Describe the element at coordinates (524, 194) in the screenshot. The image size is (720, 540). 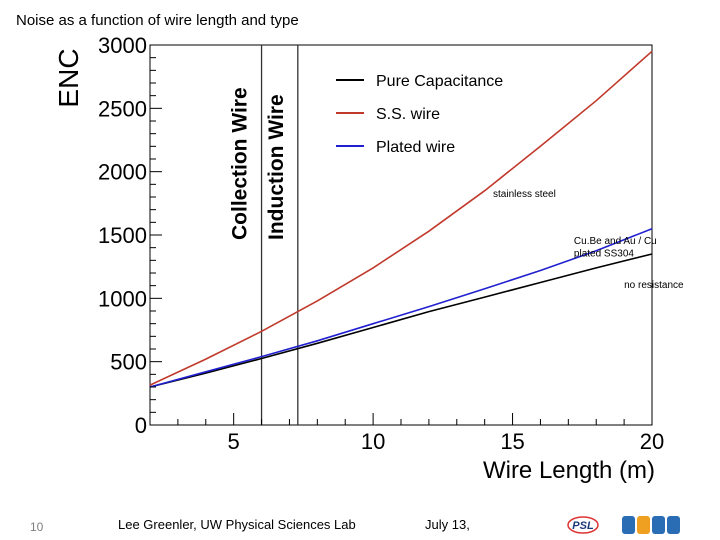
I see `chart-annotation: stainless steel` at that location.